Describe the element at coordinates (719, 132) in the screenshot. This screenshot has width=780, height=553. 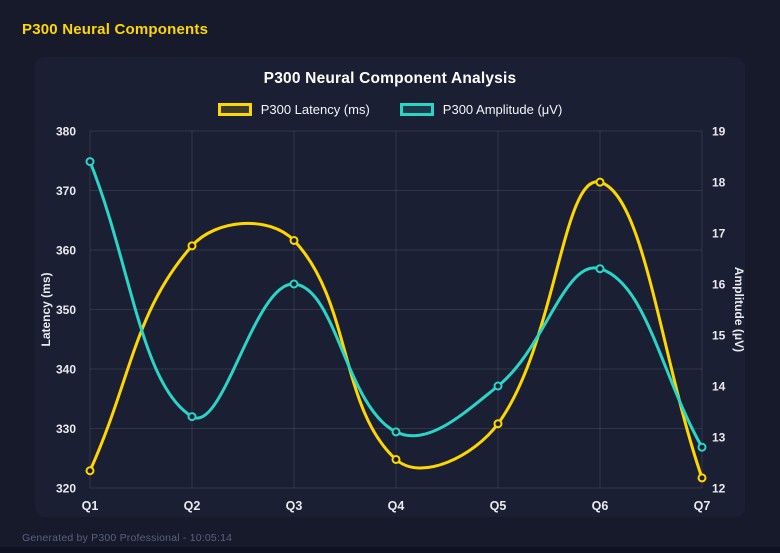
I see `svg-text: 19` at that location.